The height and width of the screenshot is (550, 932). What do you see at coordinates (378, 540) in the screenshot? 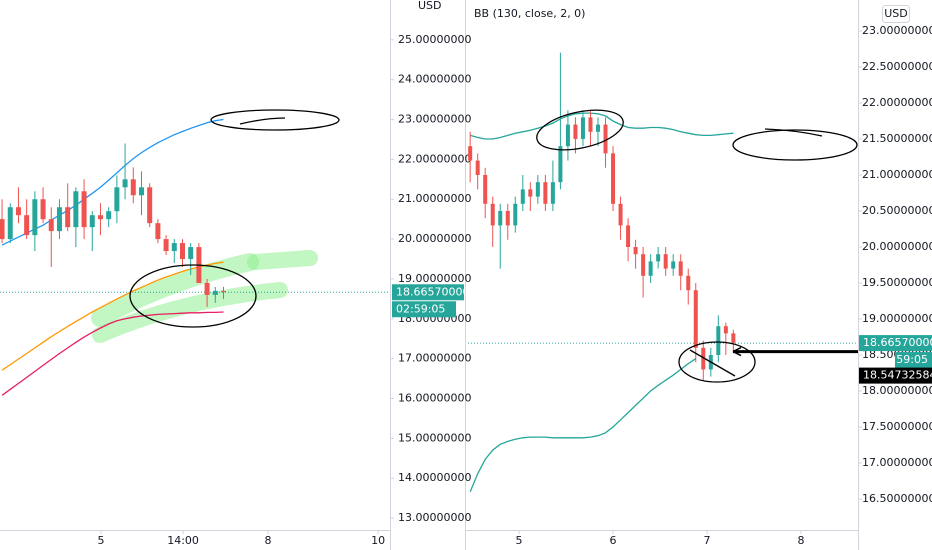
I see `x-tick-label: 10` at bounding box center [378, 540].